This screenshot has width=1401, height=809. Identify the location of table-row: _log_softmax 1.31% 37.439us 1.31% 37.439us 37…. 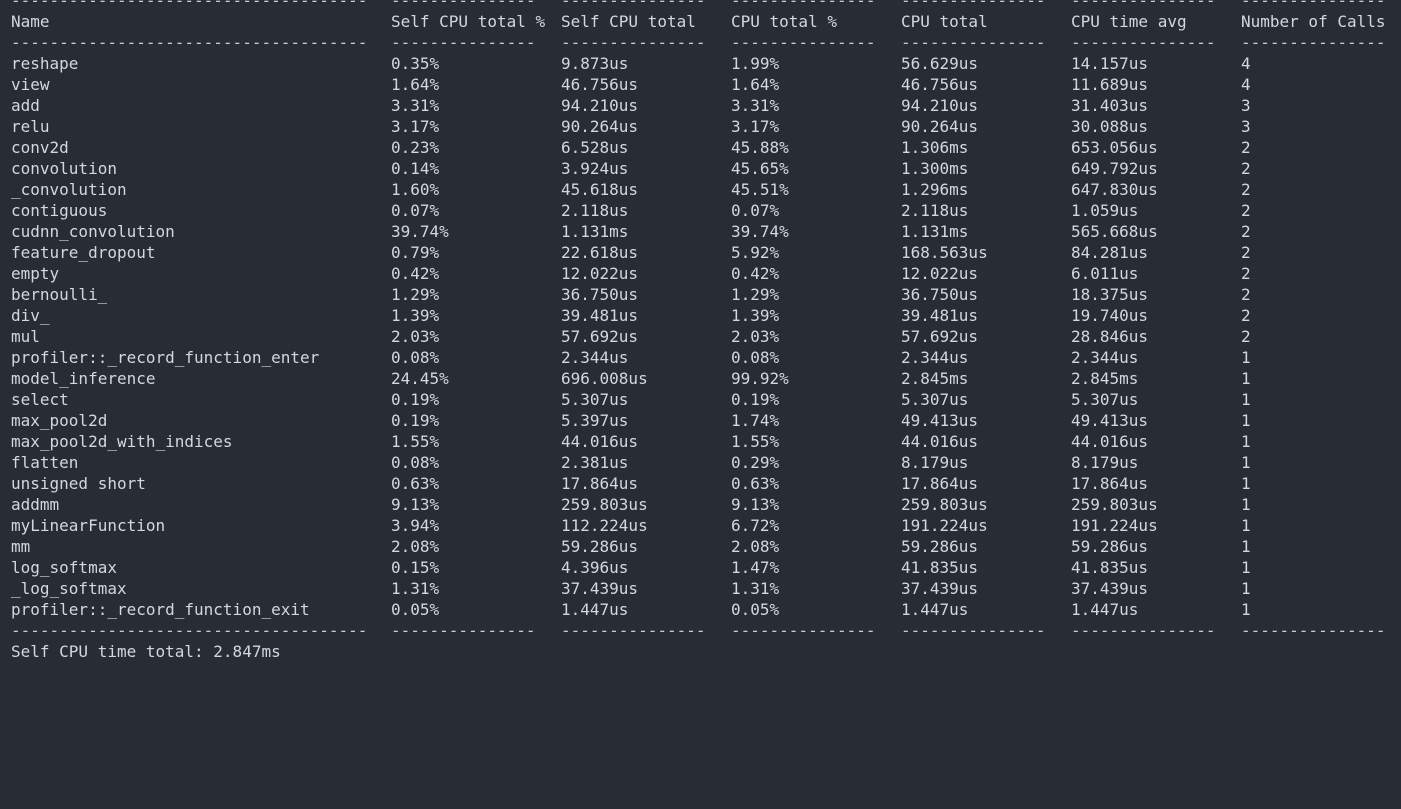
(700, 588).